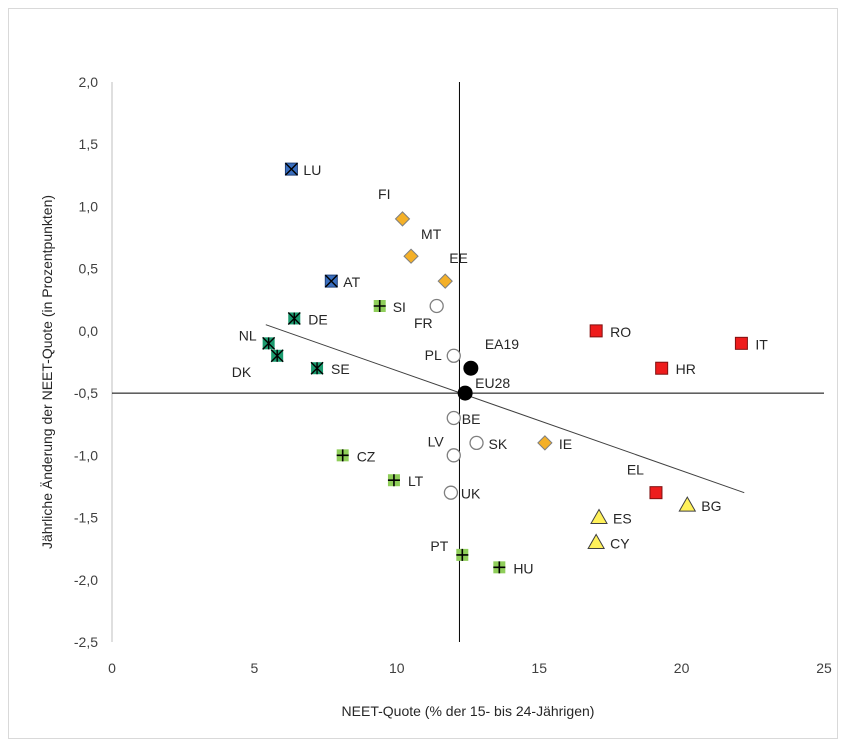 This screenshot has height=747, width=846. I want to click on point-mt, so click(411, 256).